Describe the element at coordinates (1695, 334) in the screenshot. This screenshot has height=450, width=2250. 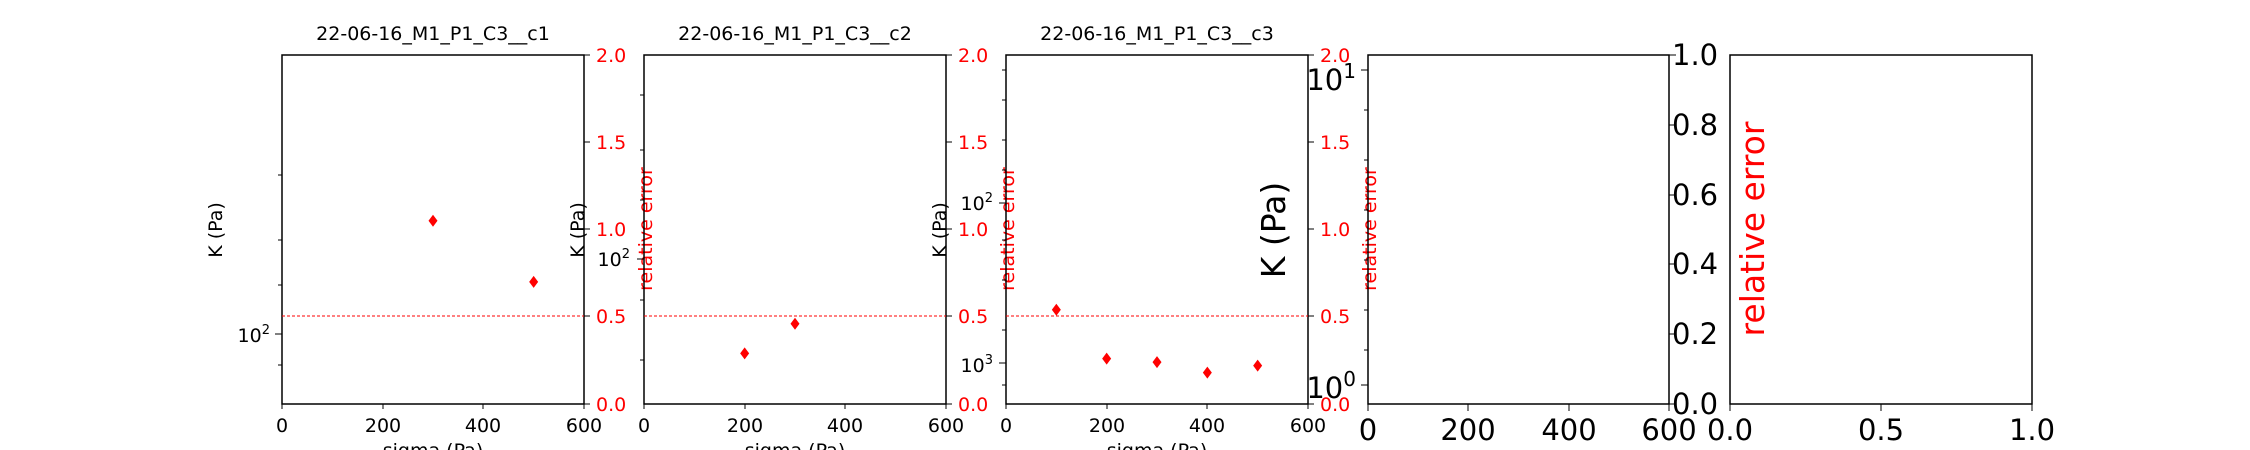
I see `right-tick-label: 0.2` at that location.